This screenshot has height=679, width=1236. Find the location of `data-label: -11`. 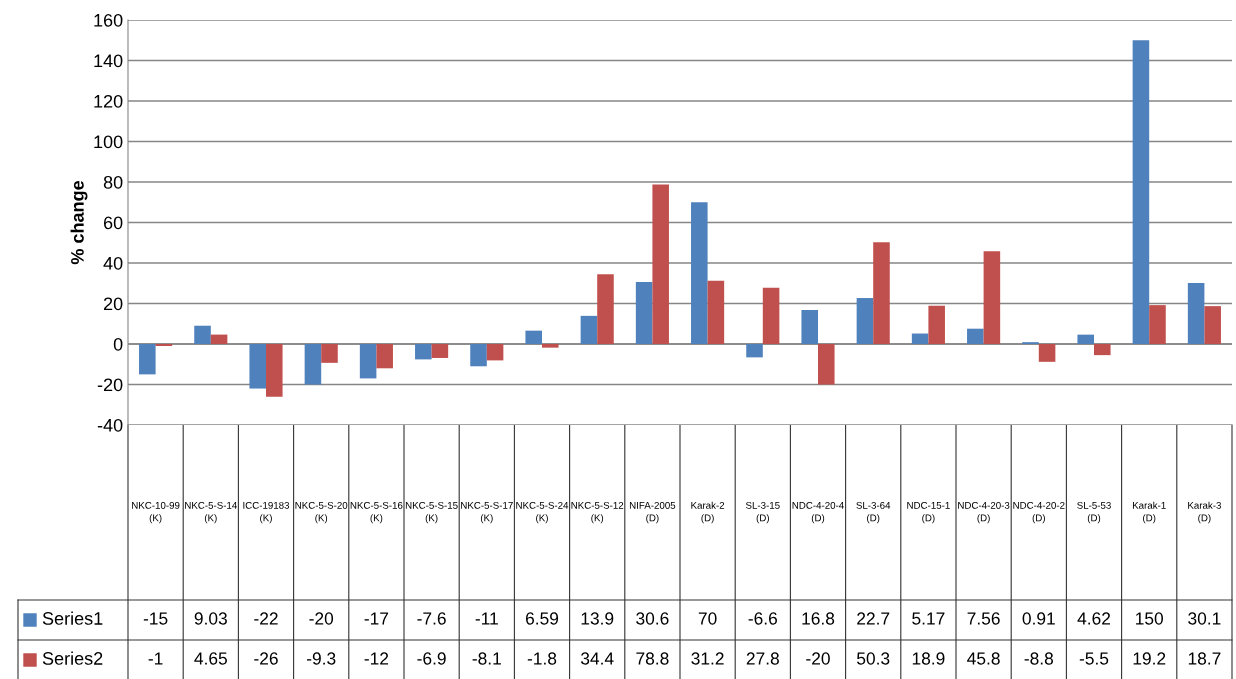

data-label: -11 is located at coordinates (486, 618).